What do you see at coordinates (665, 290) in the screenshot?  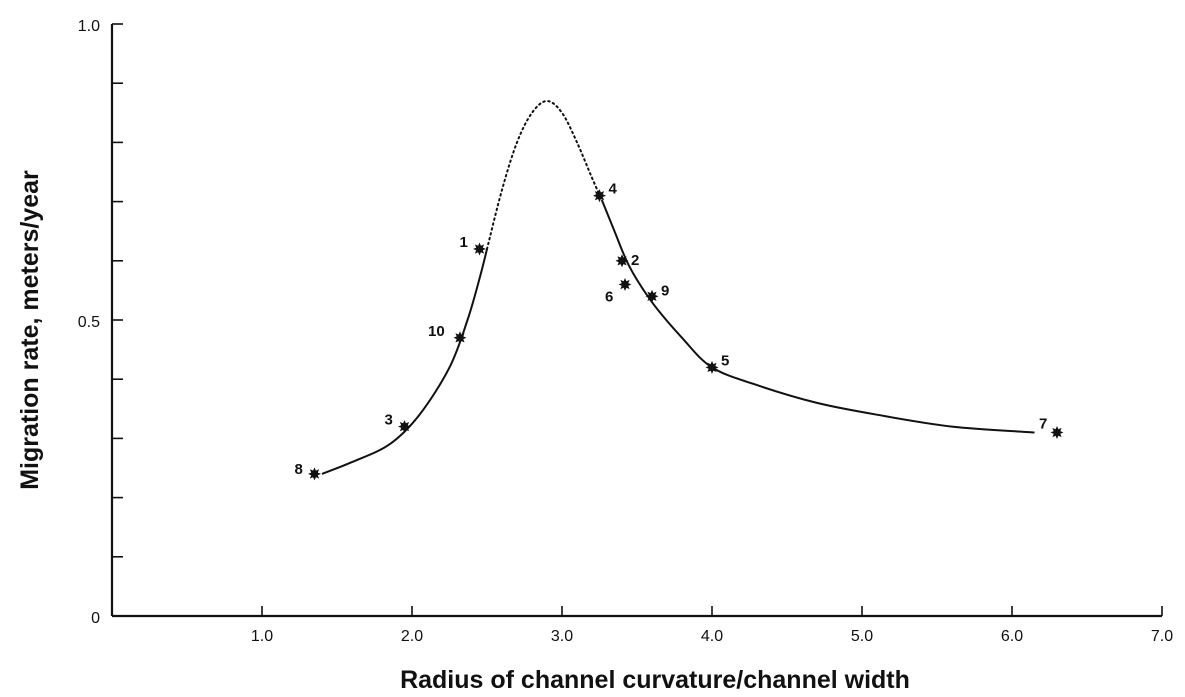 I see `data-point-label: 9` at bounding box center [665, 290].